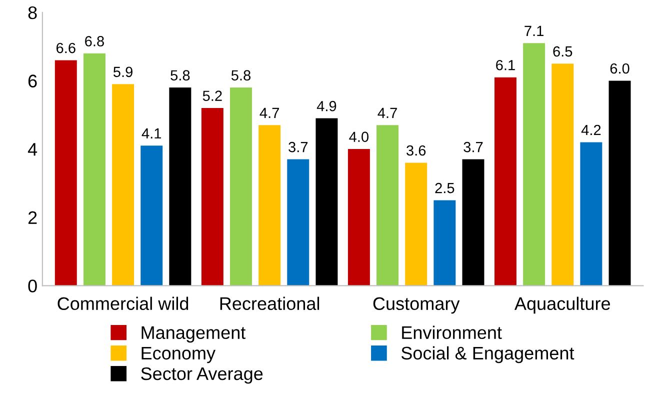  What do you see at coordinates (32, 286) in the screenshot?
I see `y-tick-label: 0` at bounding box center [32, 286].